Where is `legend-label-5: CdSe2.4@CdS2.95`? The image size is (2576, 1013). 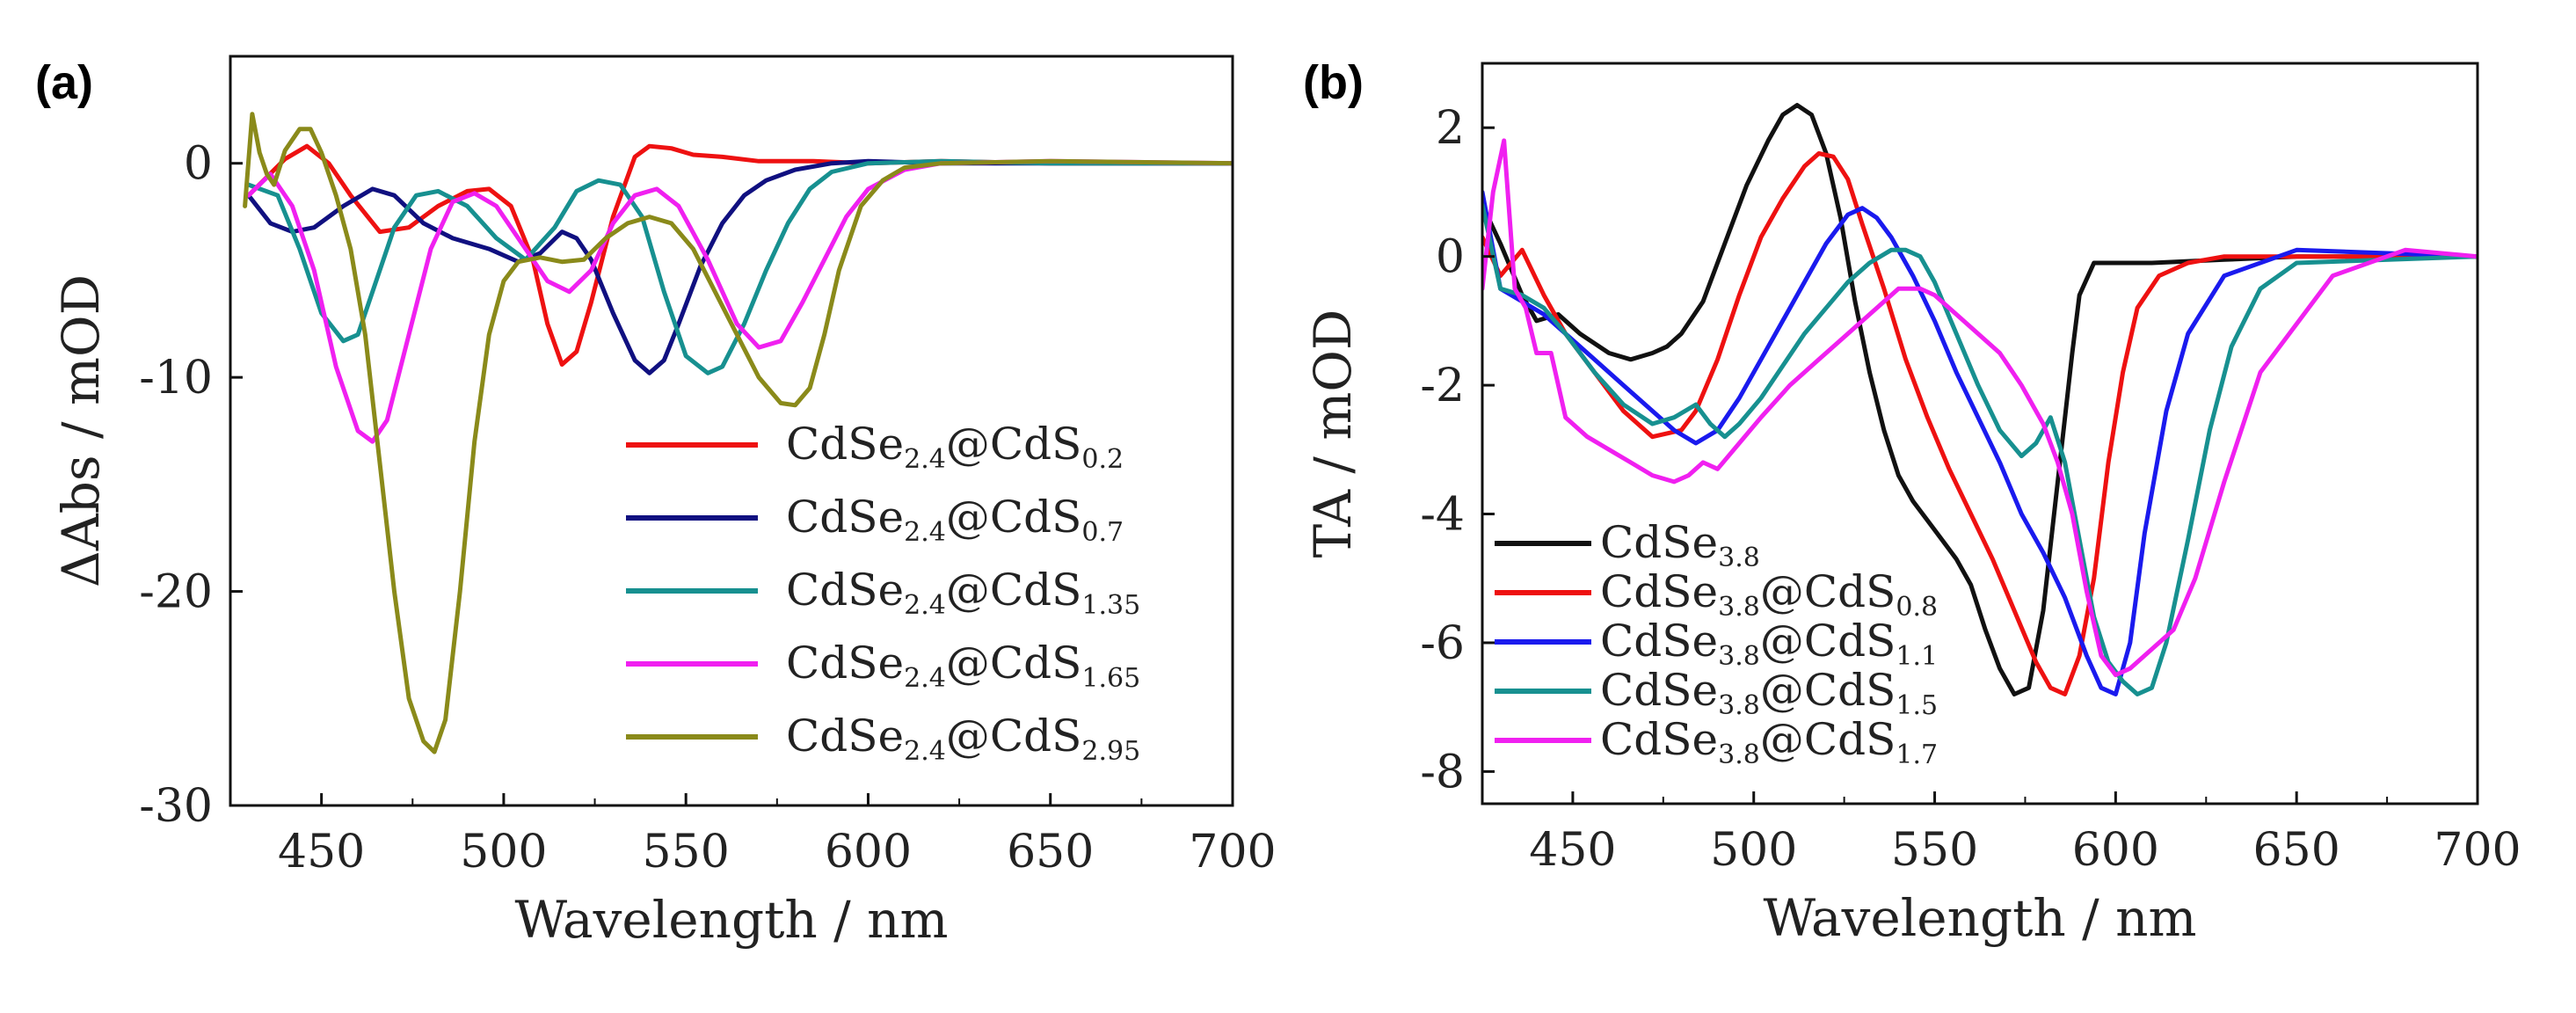 legend-label-5: CdSe2.4@CdS2.95 is located at coordinates (963, 739).